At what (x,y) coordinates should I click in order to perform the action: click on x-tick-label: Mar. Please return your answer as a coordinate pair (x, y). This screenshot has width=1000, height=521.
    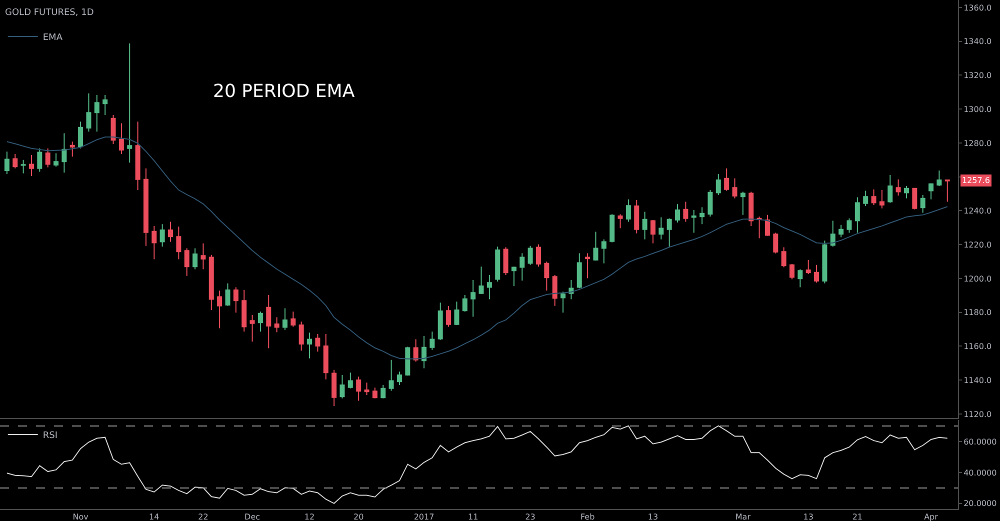
    Looking at the image, I should click on (743, 516).